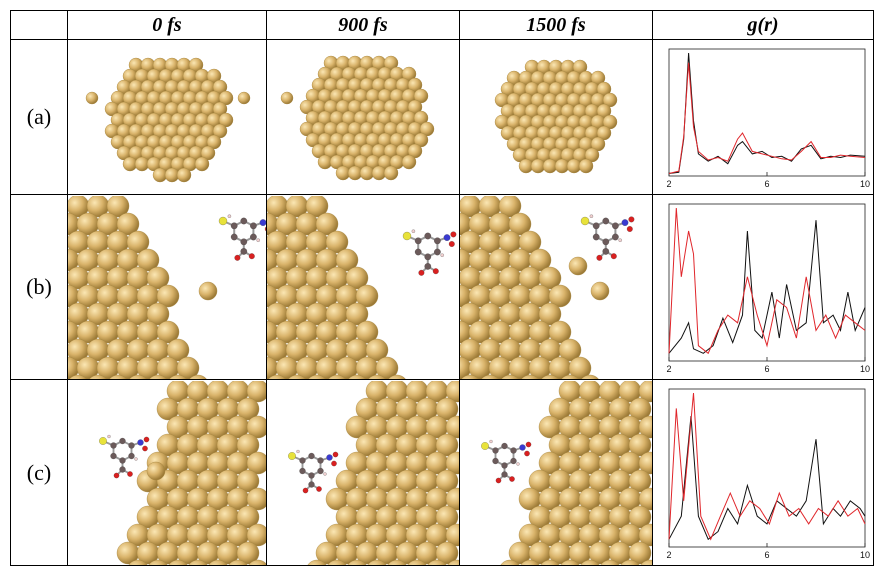  What do you see at coordinates (167, 25) in the screenshot?
I see `header-0fs: 0 fs` at bounding box center [167, 25].